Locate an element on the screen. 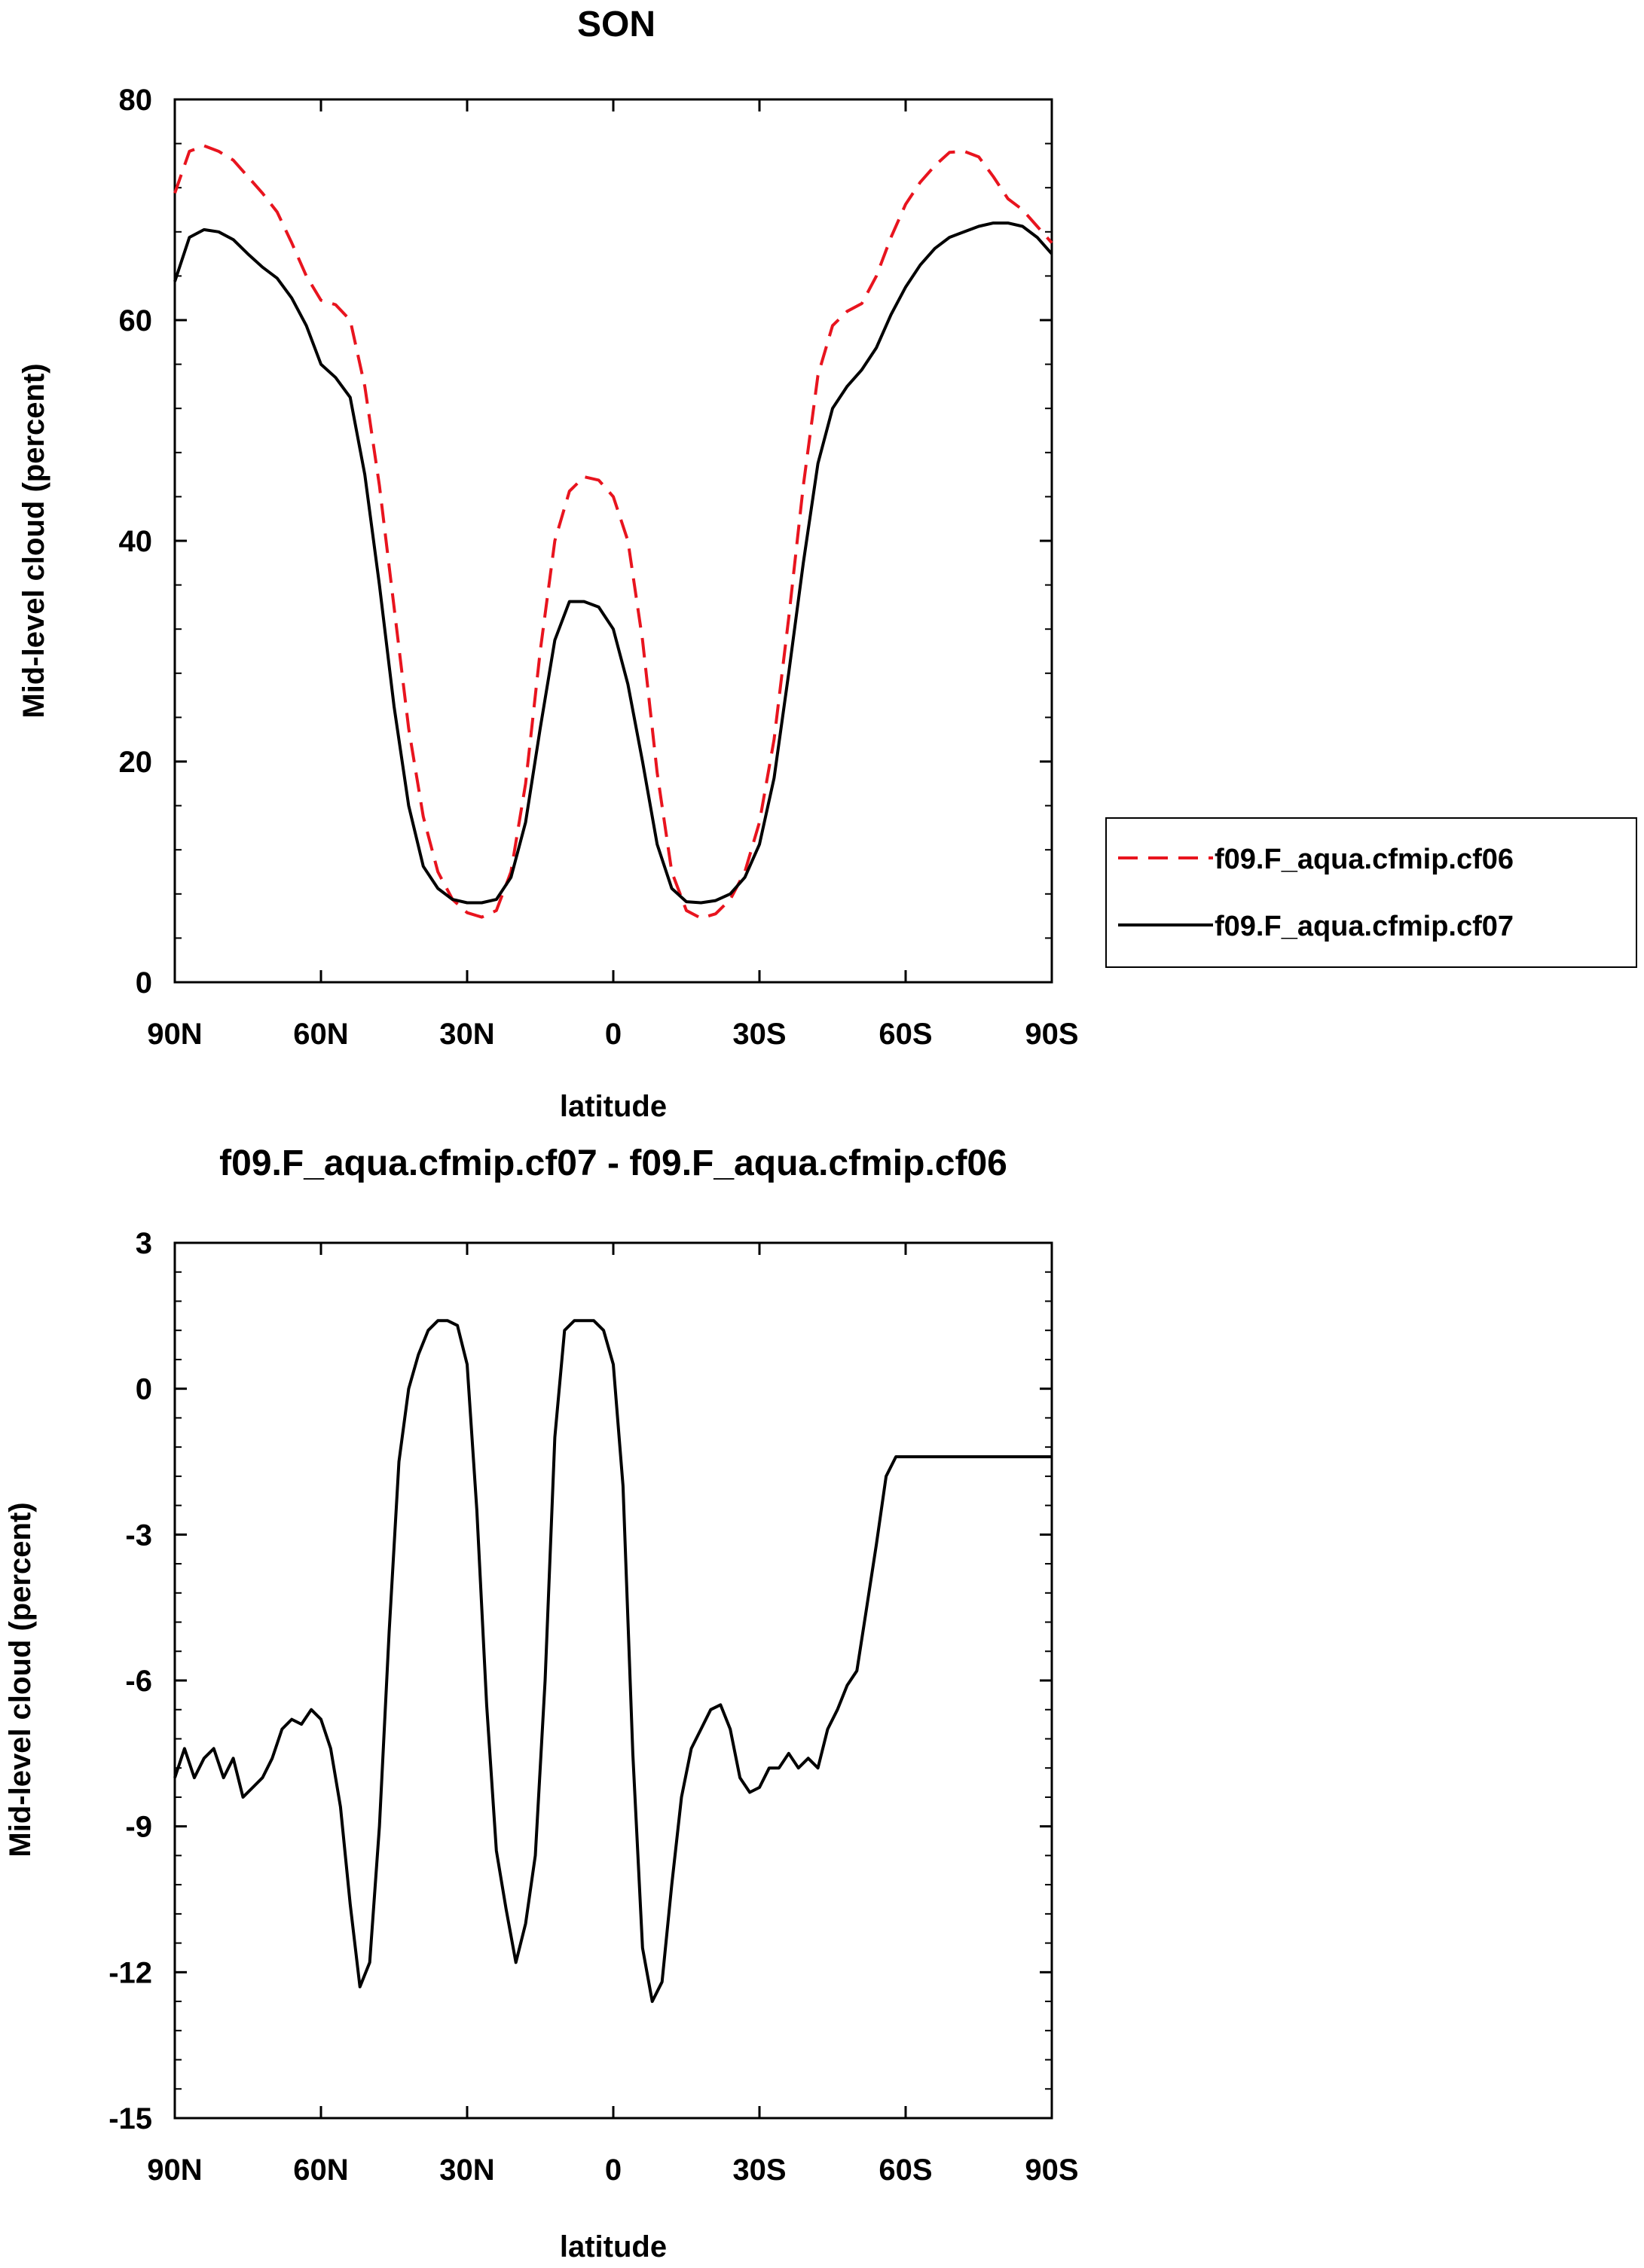 Image resolution: width=1644 pixels, height=2268 pixels. top-xtick-label: 90N is located at coordinates (174, 1034).